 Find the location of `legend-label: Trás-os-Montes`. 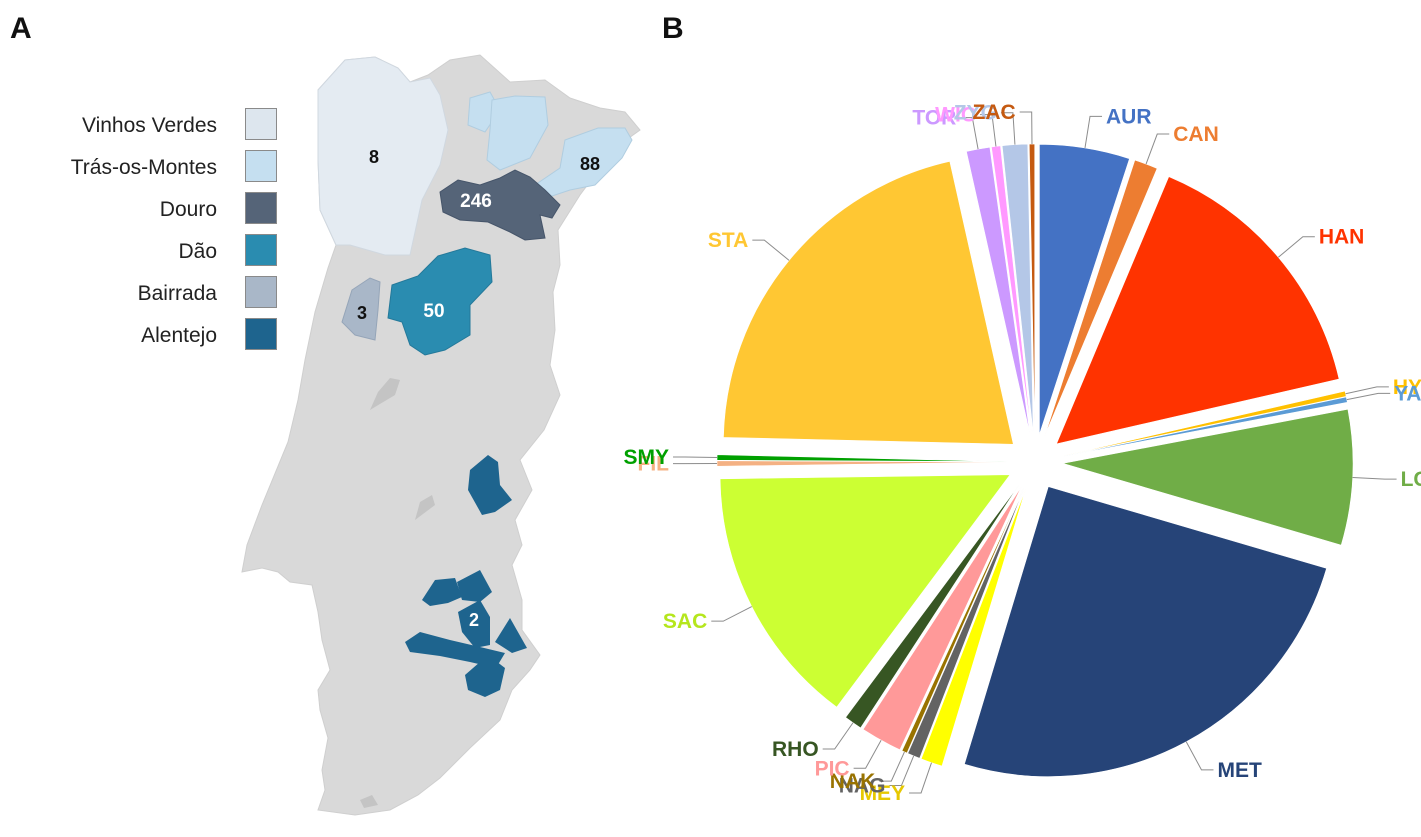

legend-label: Trás-os-Montes is located at coordinates (143, 167).